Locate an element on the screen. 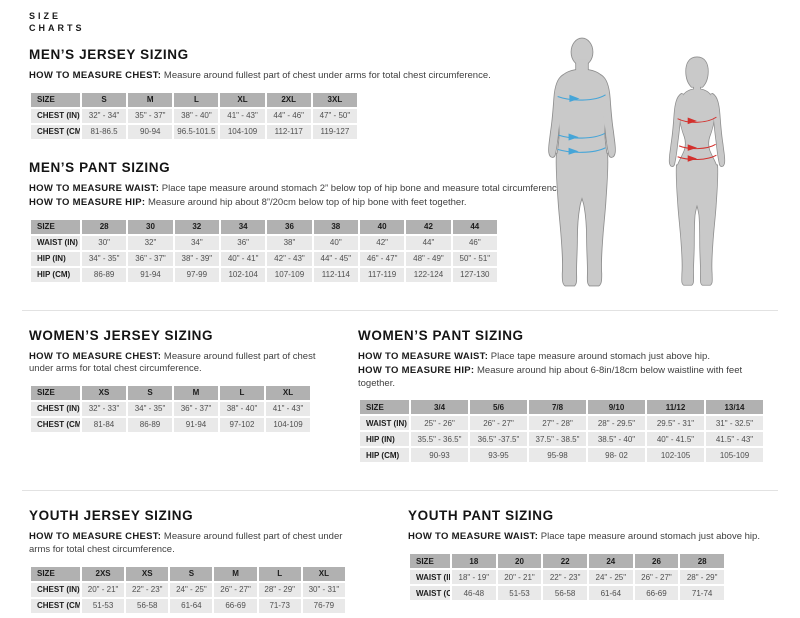 The height and width of the screenshot is (618, 800). column-header: 5/6 is located at coordinates (498, 407).